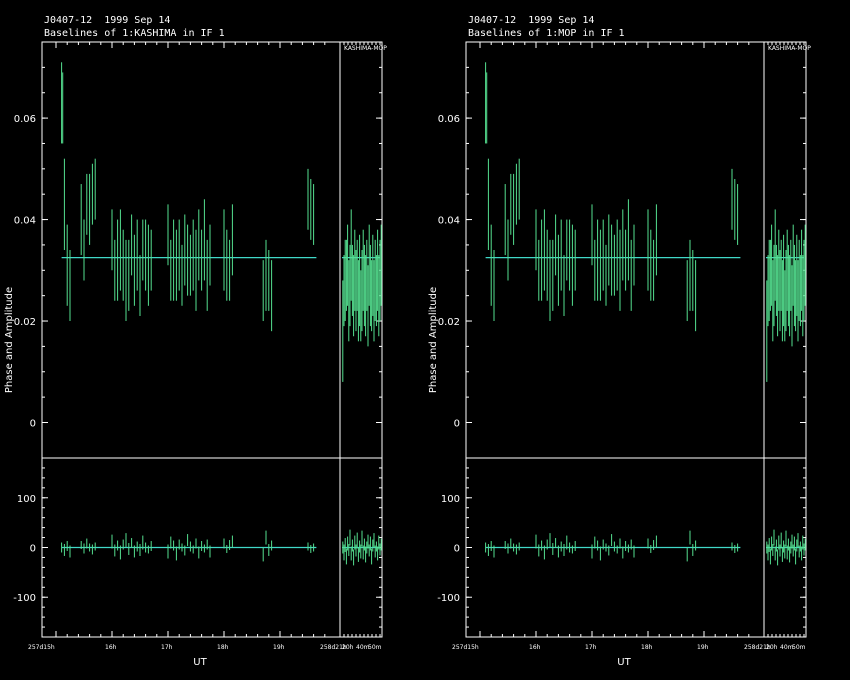 This screenshot has height=680, width=850. Describe the element at coordinates (375, 647) in the screenshot. I see `p1-x-tick-label-seg2: 50m` at that location.